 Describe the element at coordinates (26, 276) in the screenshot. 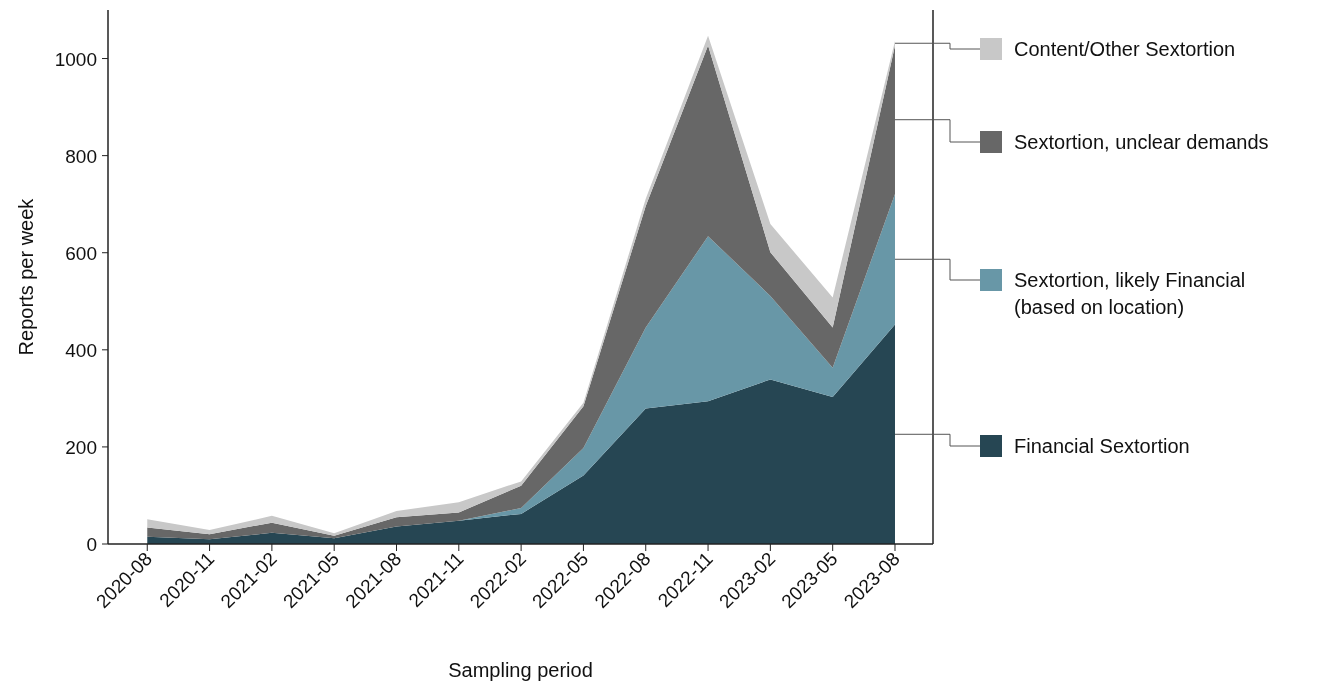

I see `y-axis-title: Reports per week` at that location.